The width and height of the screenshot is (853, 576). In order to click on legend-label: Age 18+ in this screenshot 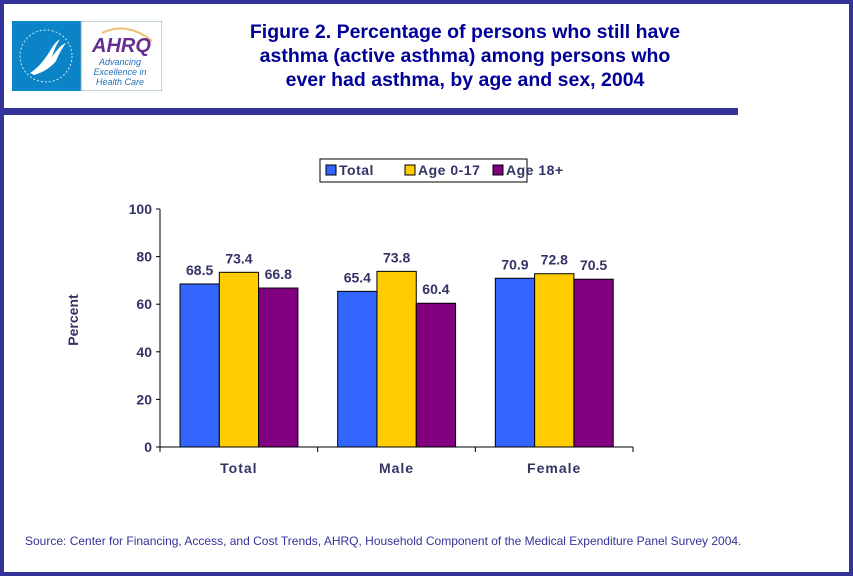, I will do `click(535, 170)`.